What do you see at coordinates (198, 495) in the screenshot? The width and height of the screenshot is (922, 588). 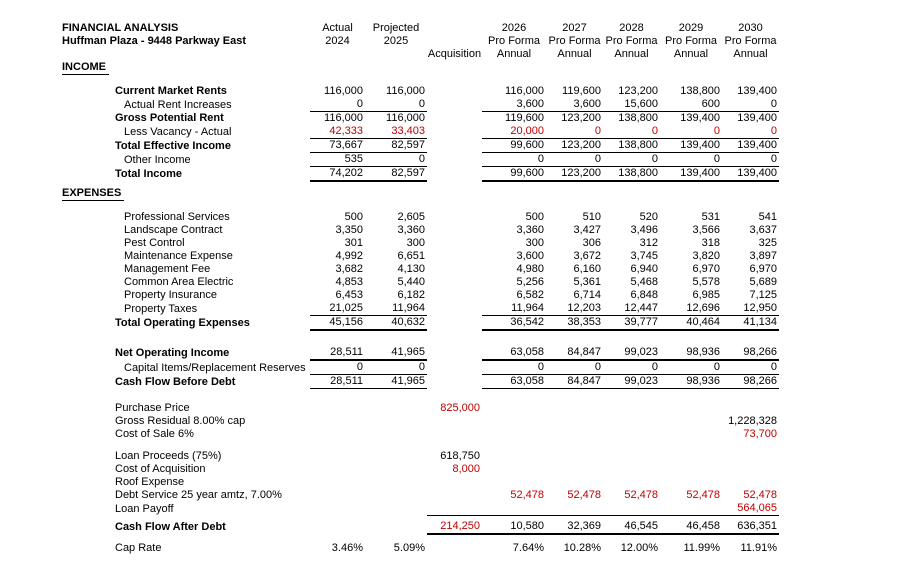 I see `row-label: Debt Service 25 year amtz, 7.00%` at bounding box center [198, 495].